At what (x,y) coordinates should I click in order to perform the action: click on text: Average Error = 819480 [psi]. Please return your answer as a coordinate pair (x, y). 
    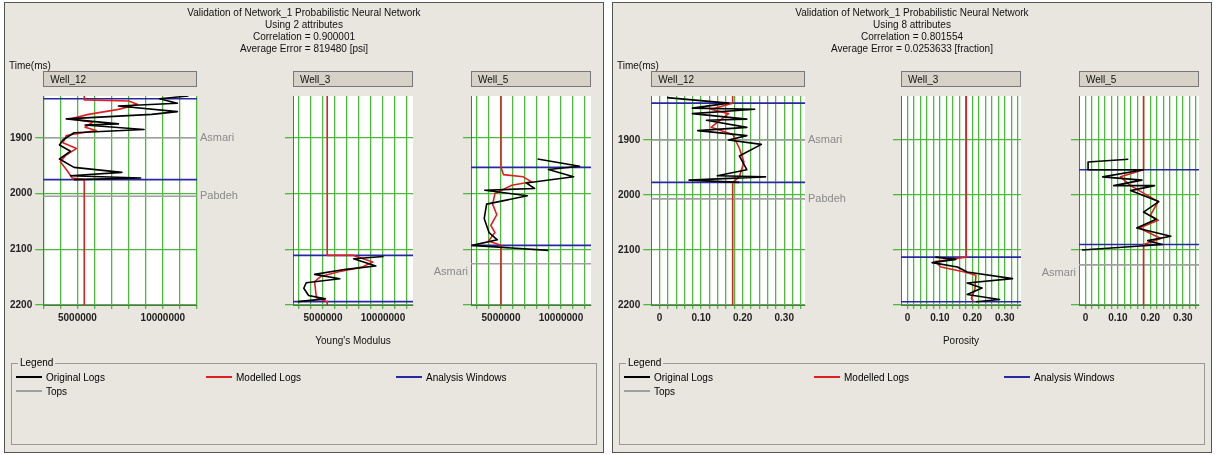
    Looking at the image, I should click on (304, 49).